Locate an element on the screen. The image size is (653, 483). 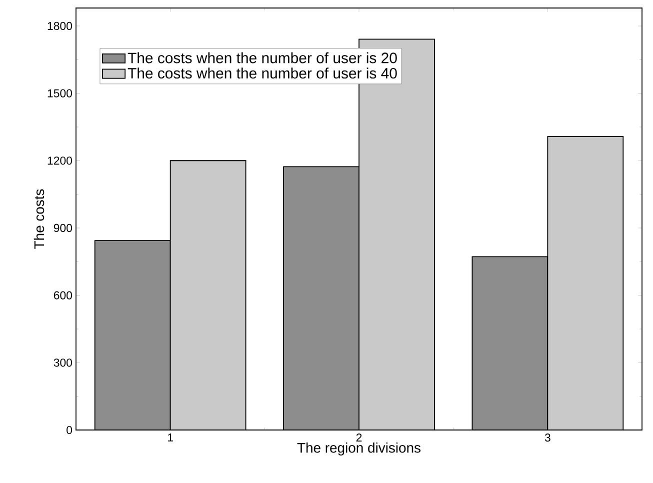
legend-label: The costs when the number of user is 20 is located at coordinates (262, 58).